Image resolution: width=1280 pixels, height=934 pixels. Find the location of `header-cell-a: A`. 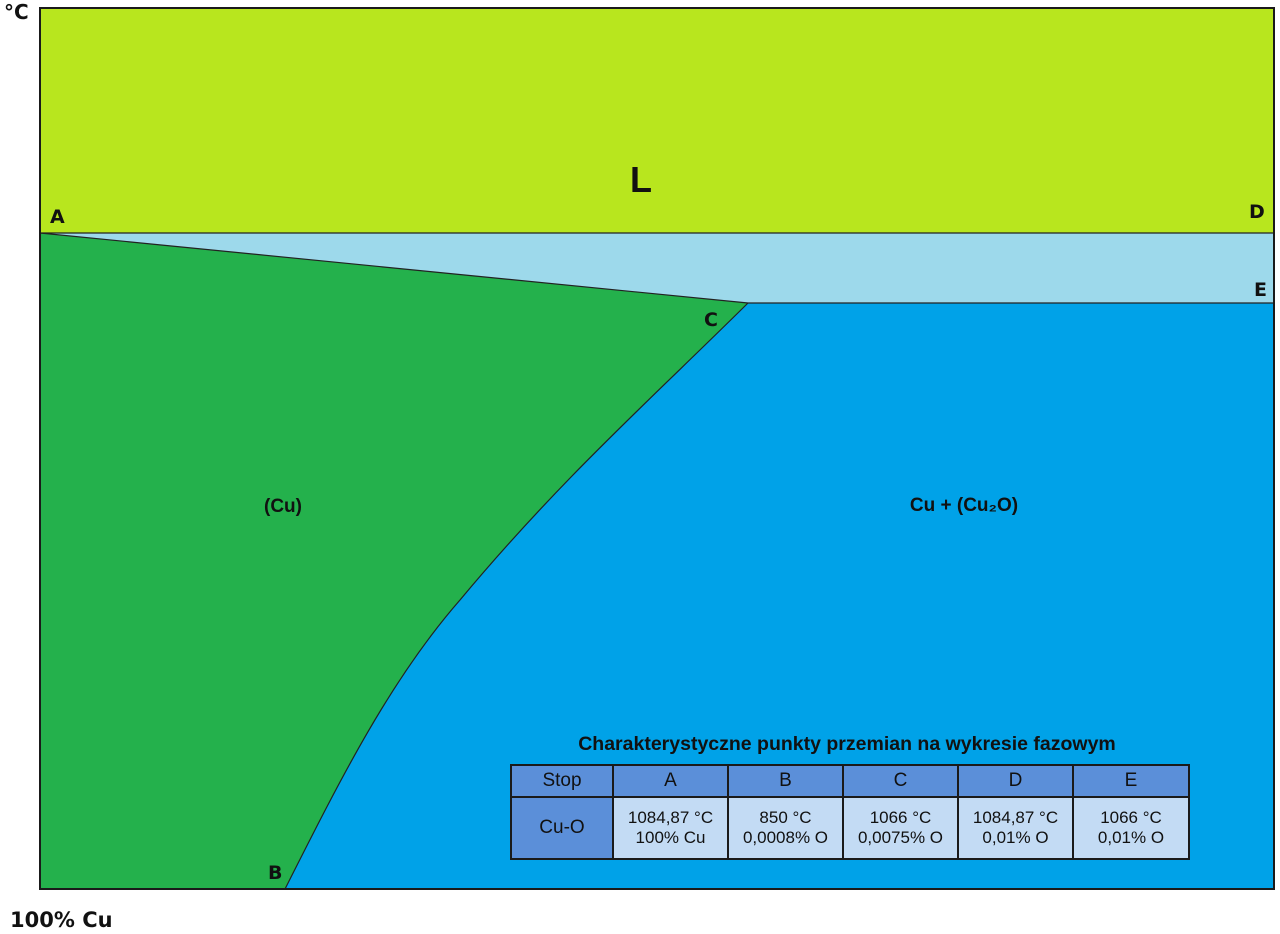

header-cell-a: A is located at coordinates (670, 781).